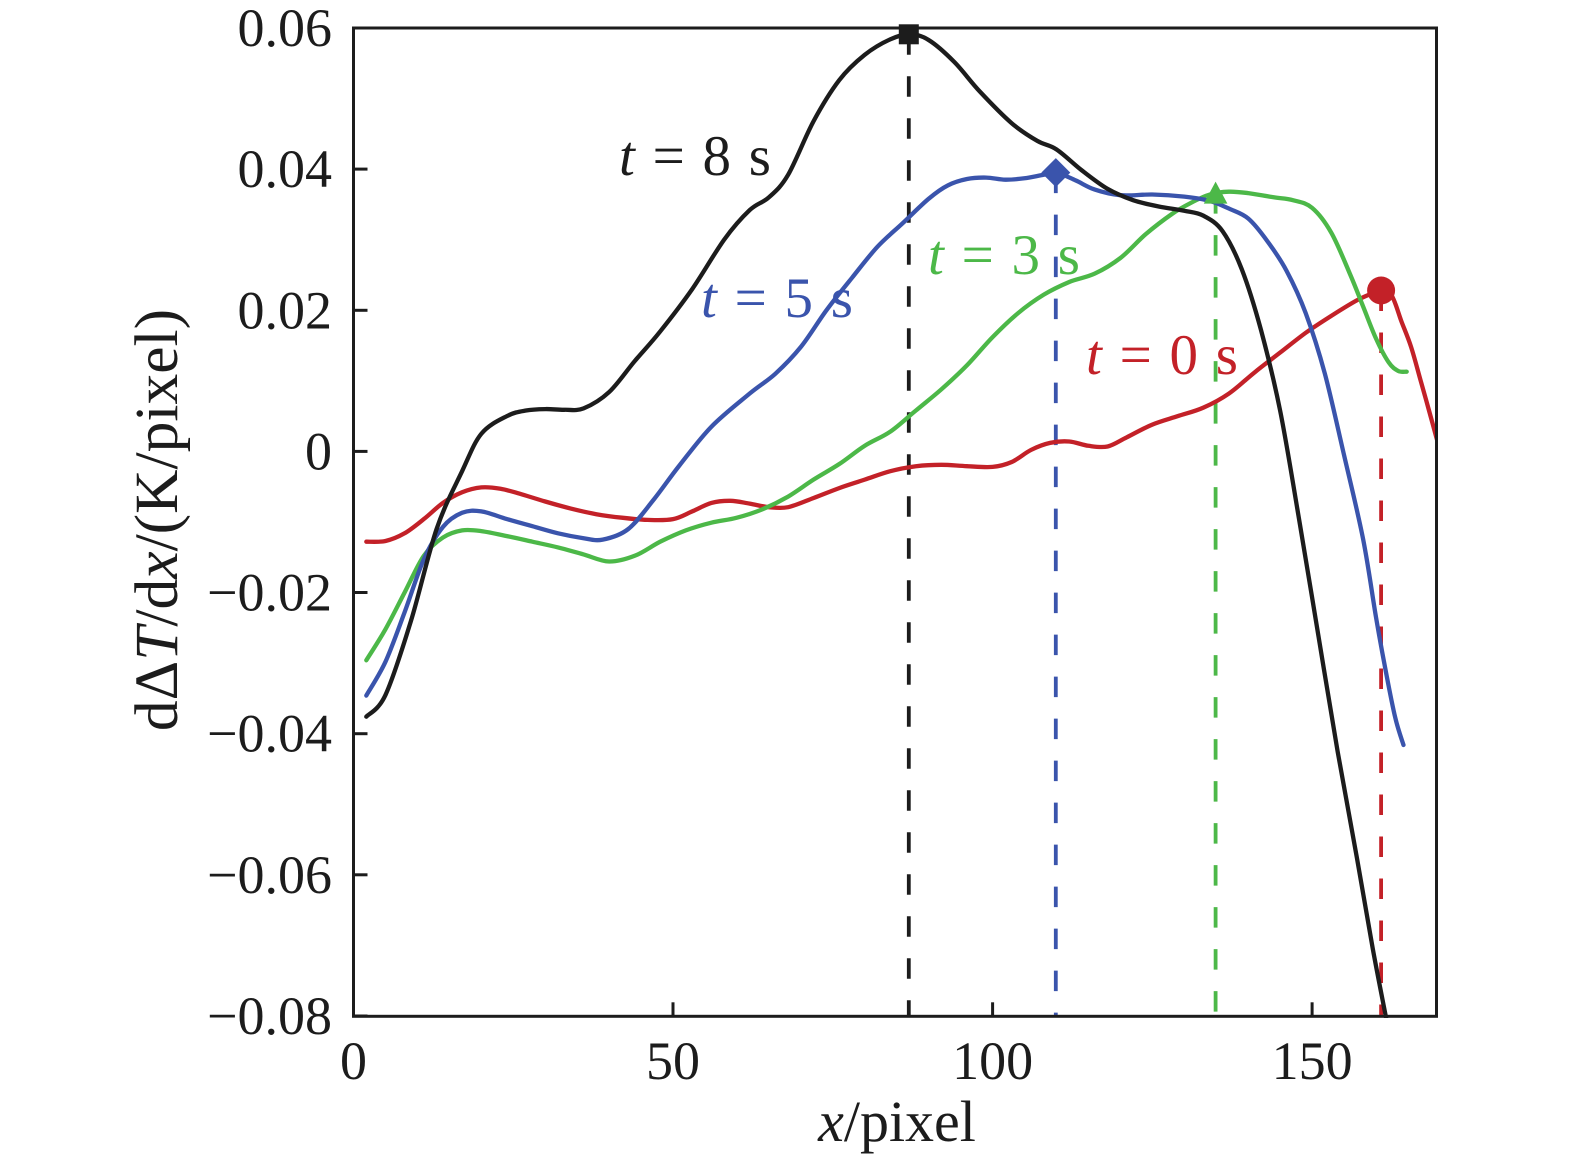 Image resolution: width=1575 pixels, height=1163 pixels. I want to click on svg-text: 50, so click(673, 1061).